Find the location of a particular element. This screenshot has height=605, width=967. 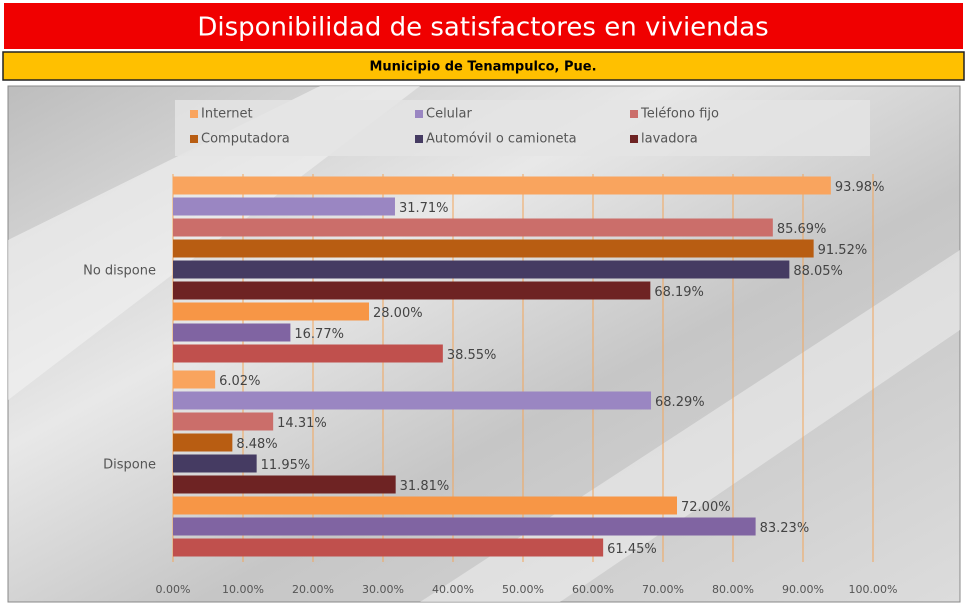

value-label: 68.19% is located at coordinates (679, 292).